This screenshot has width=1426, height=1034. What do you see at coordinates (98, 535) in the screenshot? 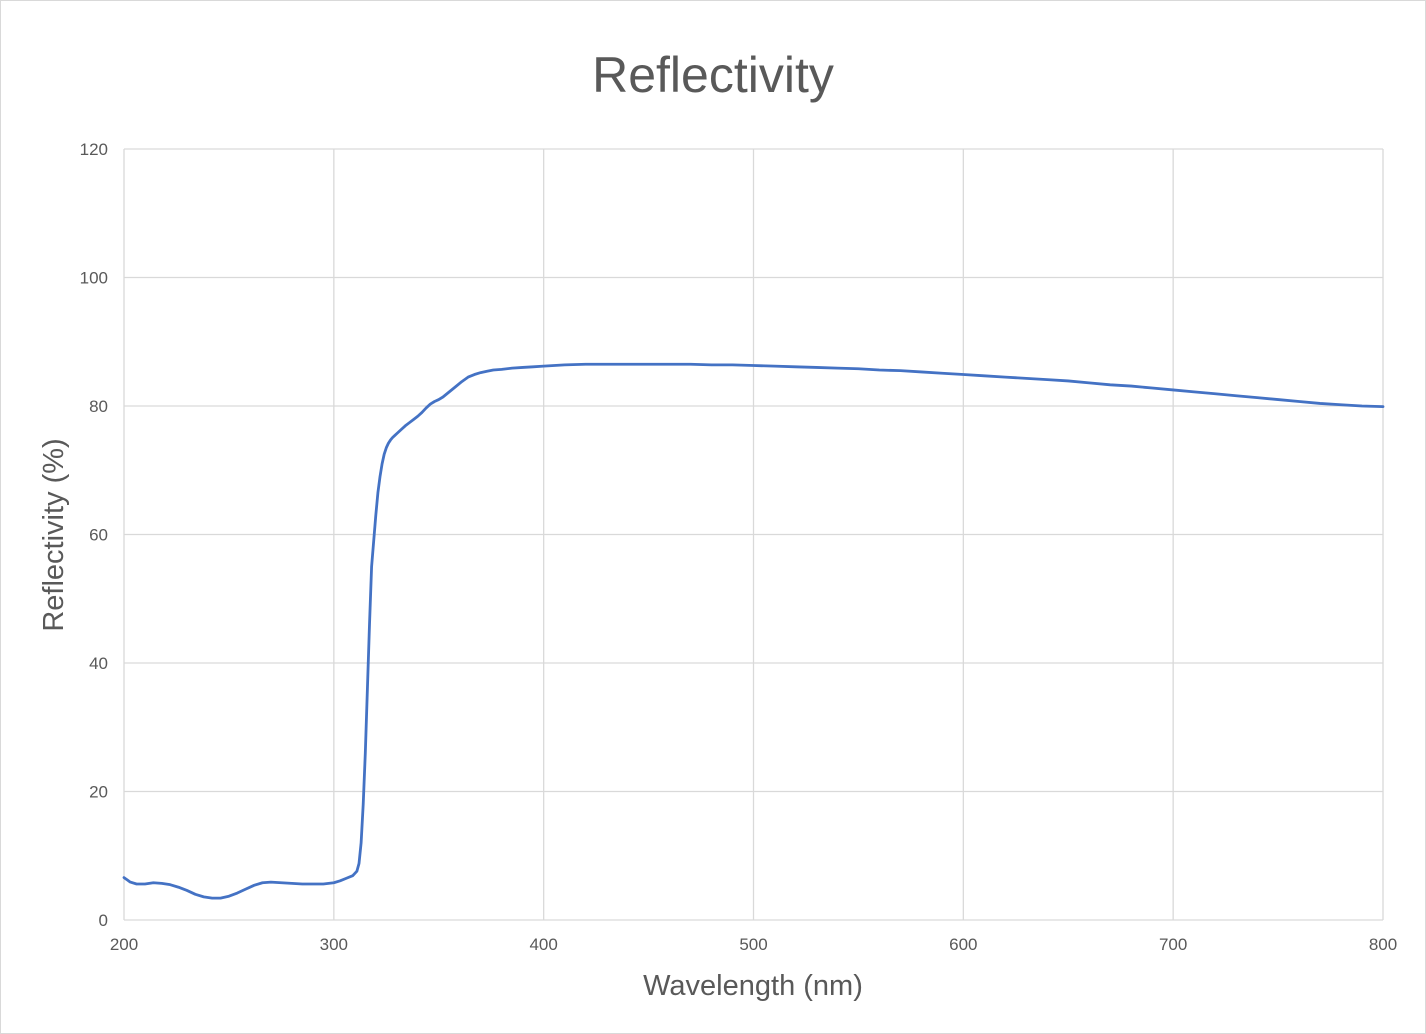
I see `y-tick-label: 60` at bounding box center [98, 535].